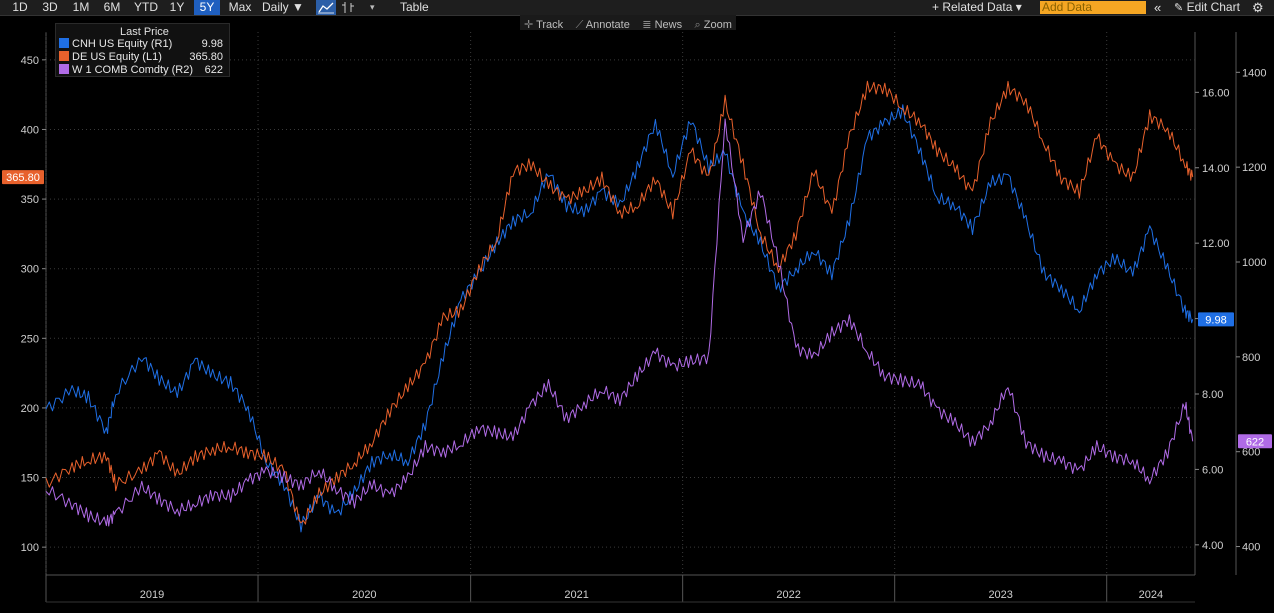 This screenshot has height=613, width=1274. I want to click on y-tick-label-r1: 12.00, so click(1216, 244).